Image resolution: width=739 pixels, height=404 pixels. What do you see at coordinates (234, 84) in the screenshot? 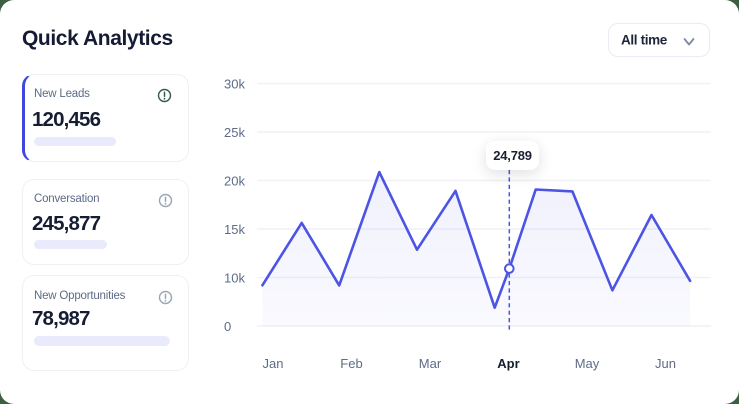
I see `svg-text: 30k` at bounding box center [234, 84].